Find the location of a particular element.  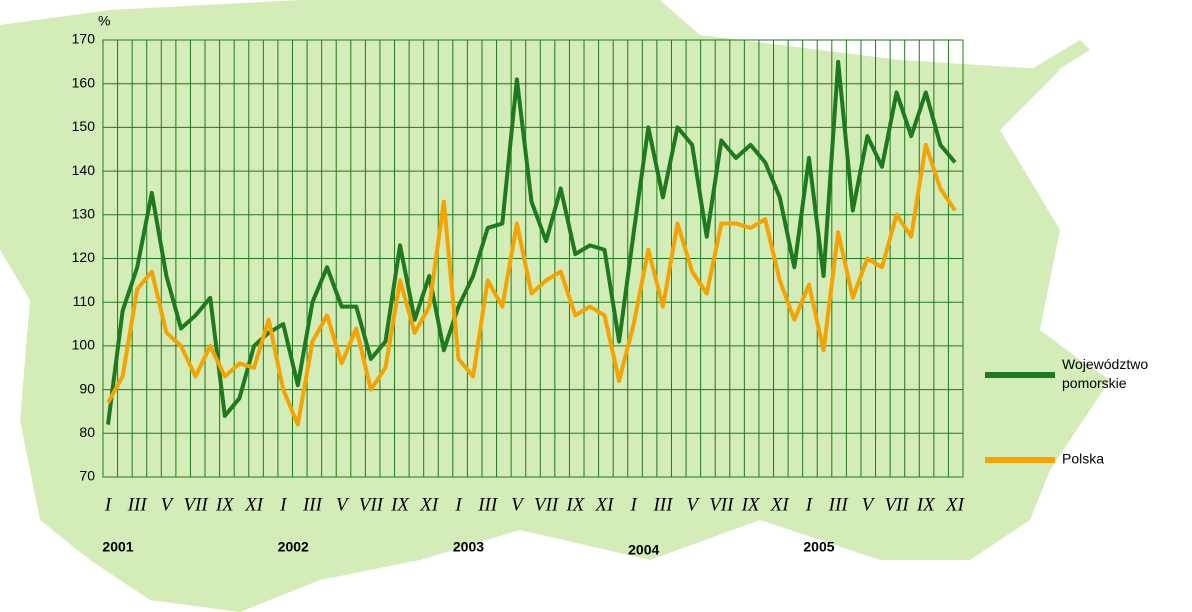

y-tick-label: 150 is located at coordinates (84, 126).